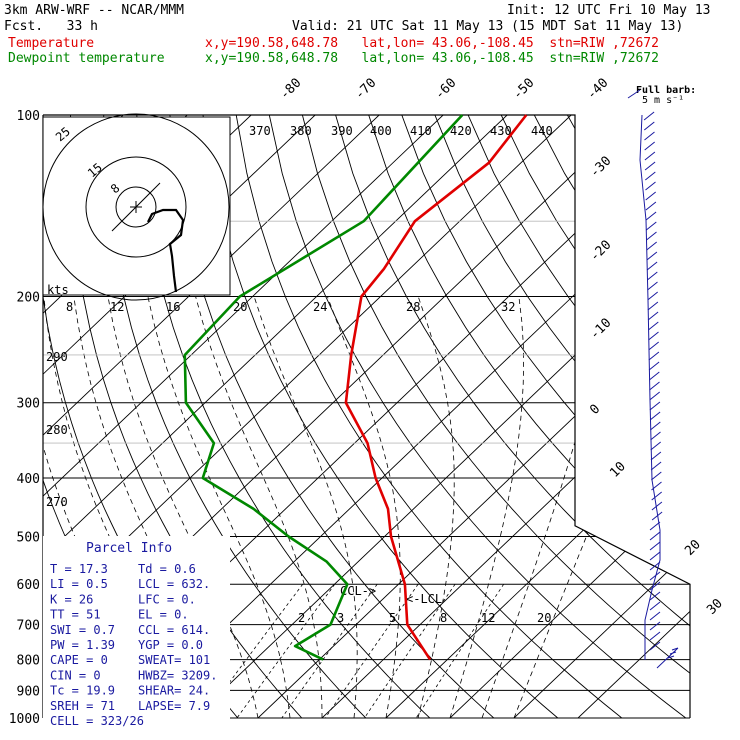  Describe the element at coordinates (461, 131) in the screenshot. I see `adiabat-label: 420` at that location.